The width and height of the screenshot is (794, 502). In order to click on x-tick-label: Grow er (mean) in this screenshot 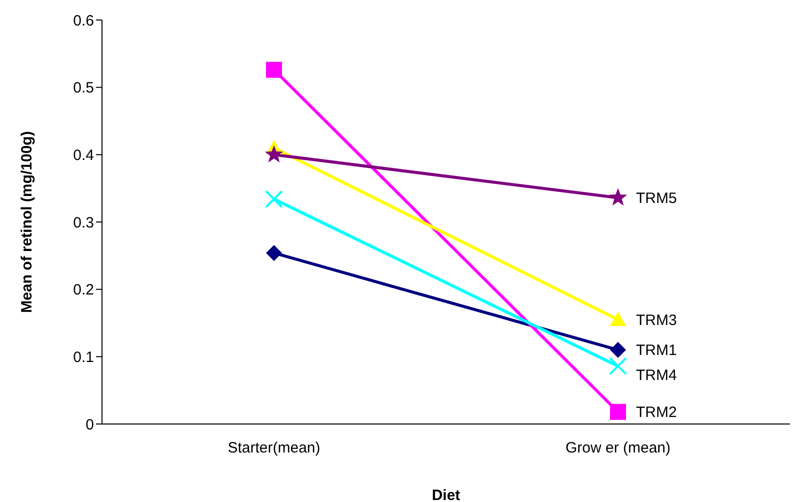, I will do `click(618, 448)`.